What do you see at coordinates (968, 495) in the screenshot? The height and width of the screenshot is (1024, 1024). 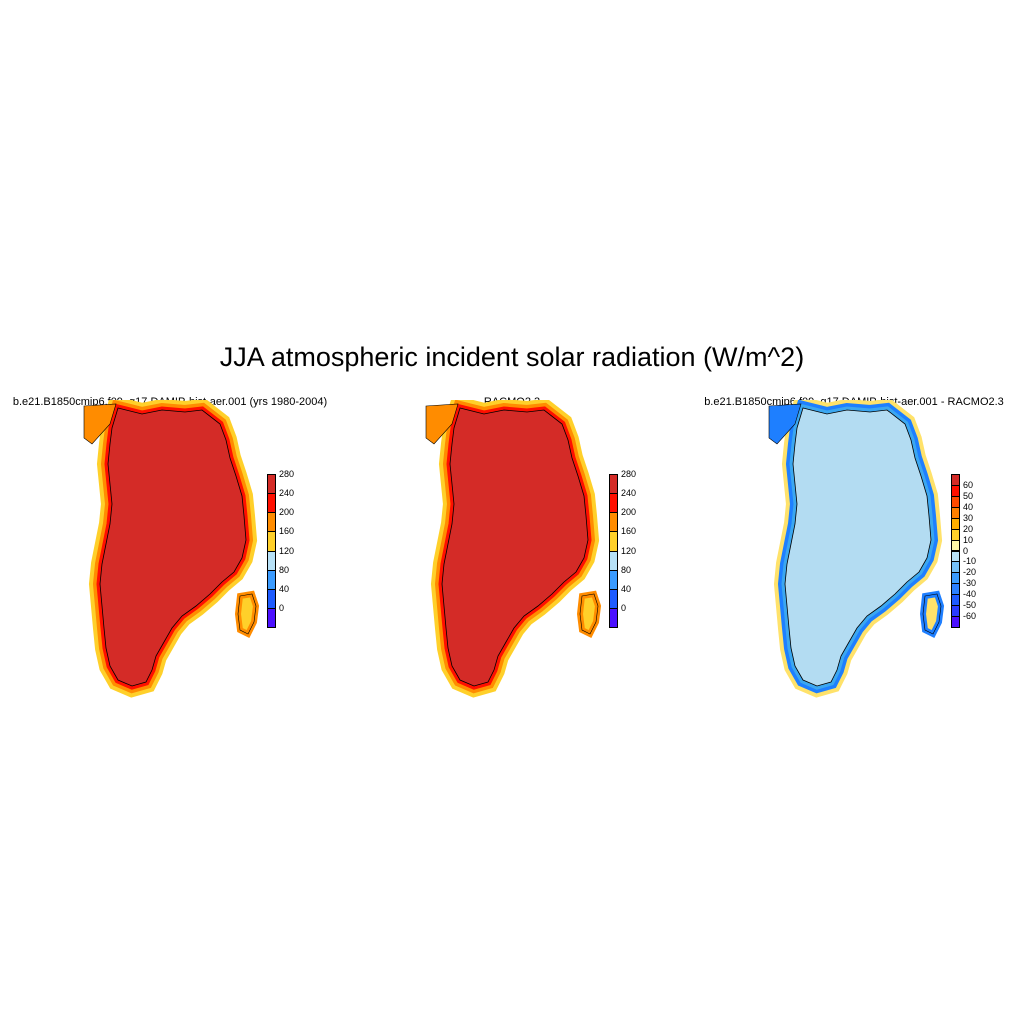 I see `colorbar-tick-label: 50` at bounding box center [968, 495].